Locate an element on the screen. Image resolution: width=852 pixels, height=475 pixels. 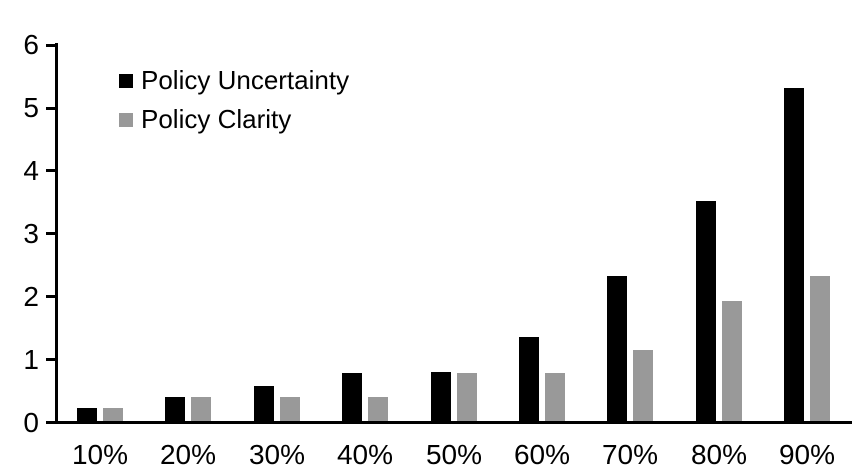
legend-label-policy-uncertainty: Policy Uncertainty is located at coordinates (245, 80).